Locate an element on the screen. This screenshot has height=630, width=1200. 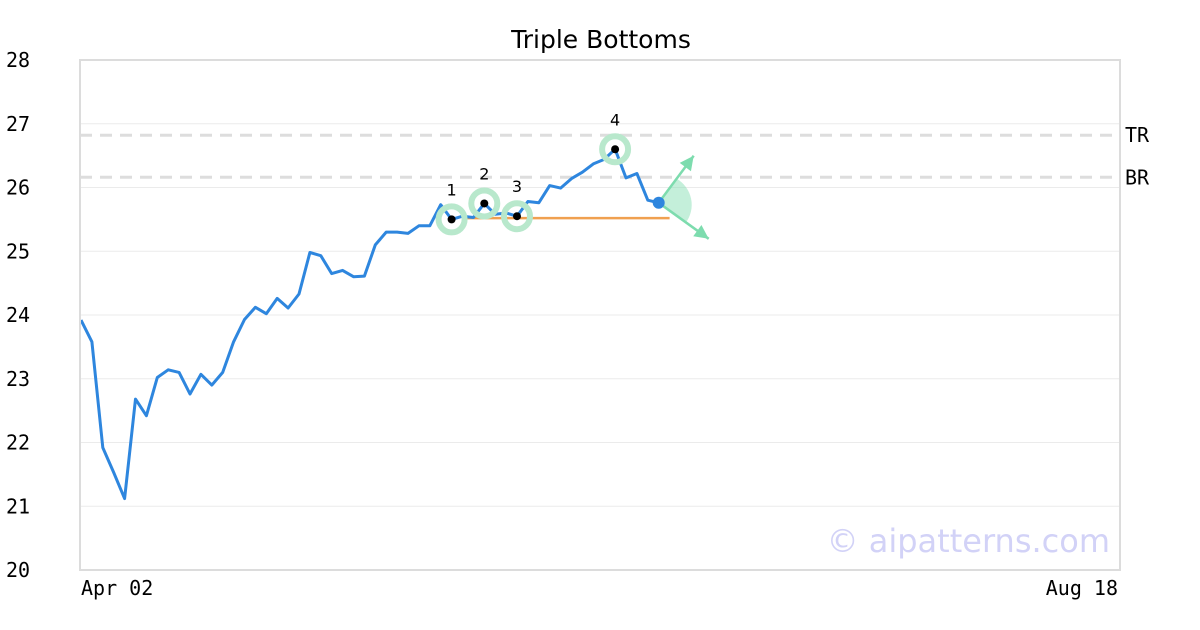
marker-label: 4 is located at coordinates (615, 119).